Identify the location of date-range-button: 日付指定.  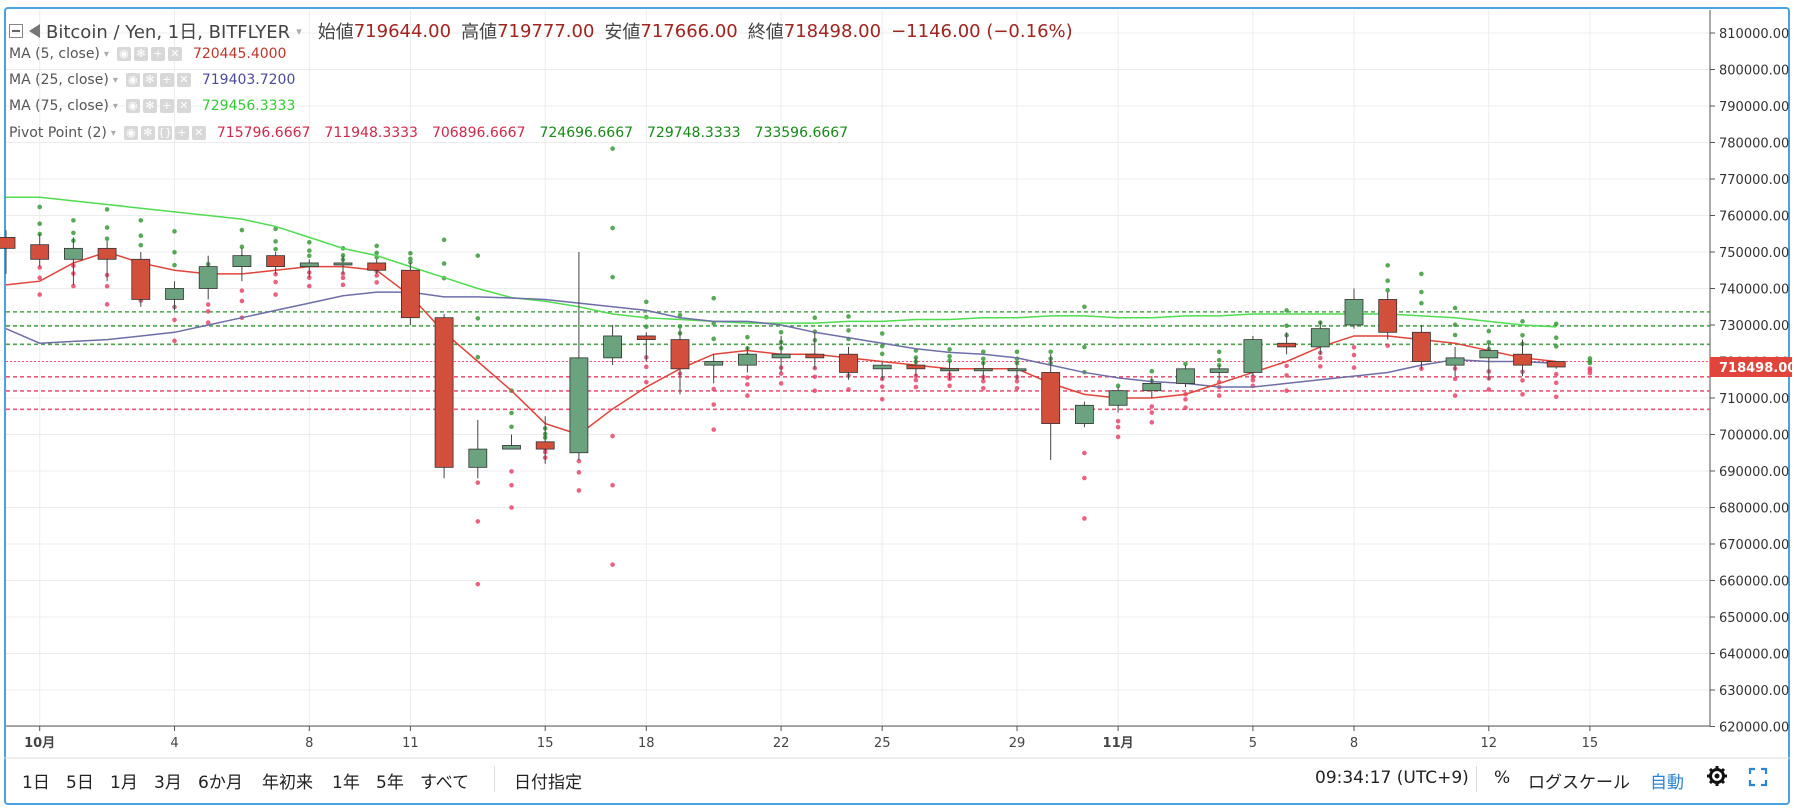
(548, 783).